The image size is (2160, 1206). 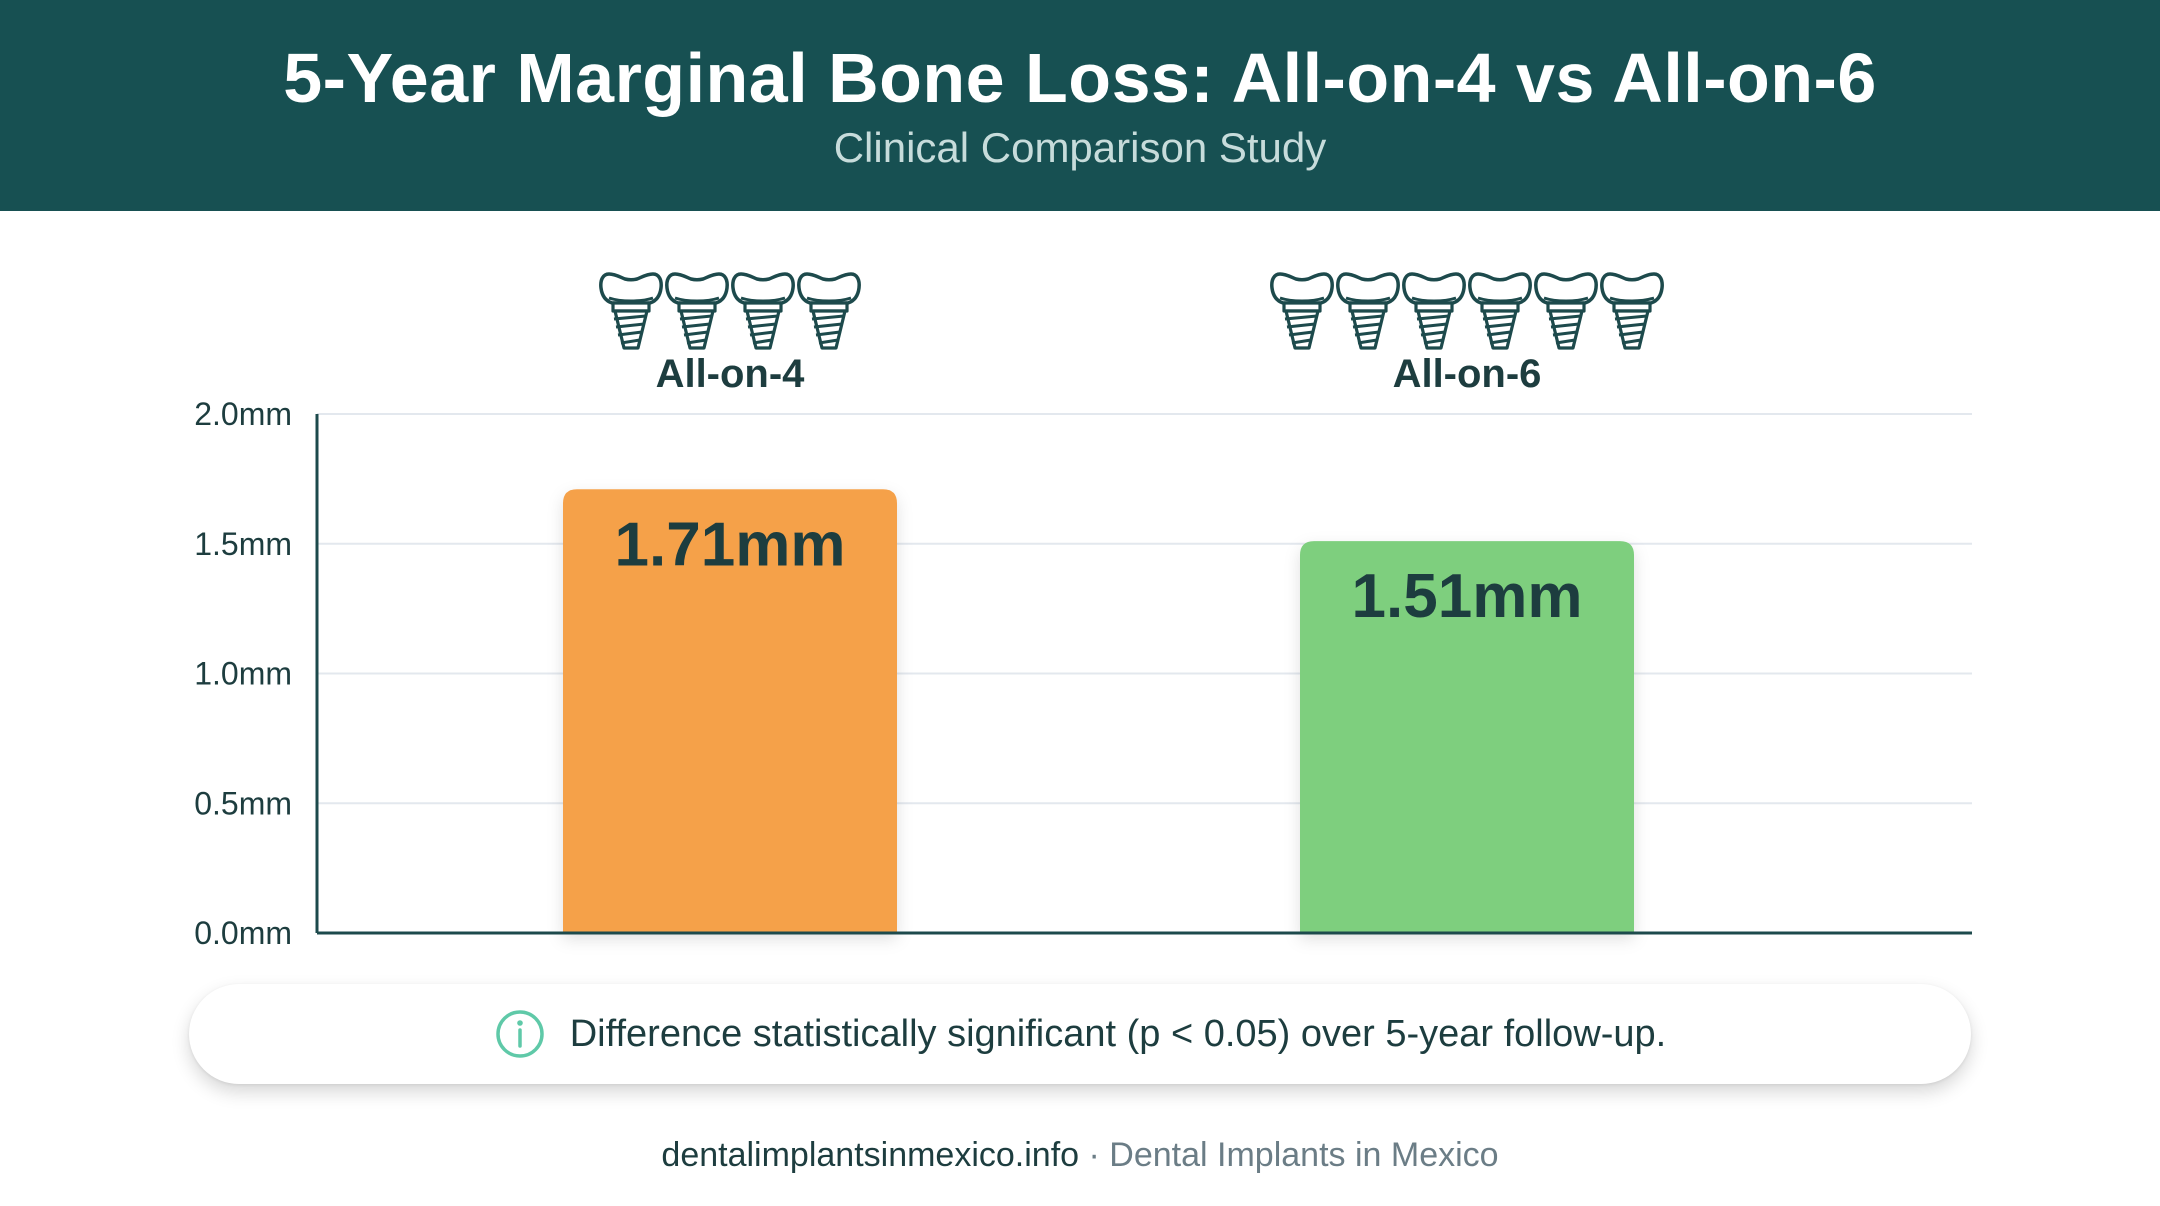 I want to click on y-tick-label: 0.5mm, so click(x=243, y=803).